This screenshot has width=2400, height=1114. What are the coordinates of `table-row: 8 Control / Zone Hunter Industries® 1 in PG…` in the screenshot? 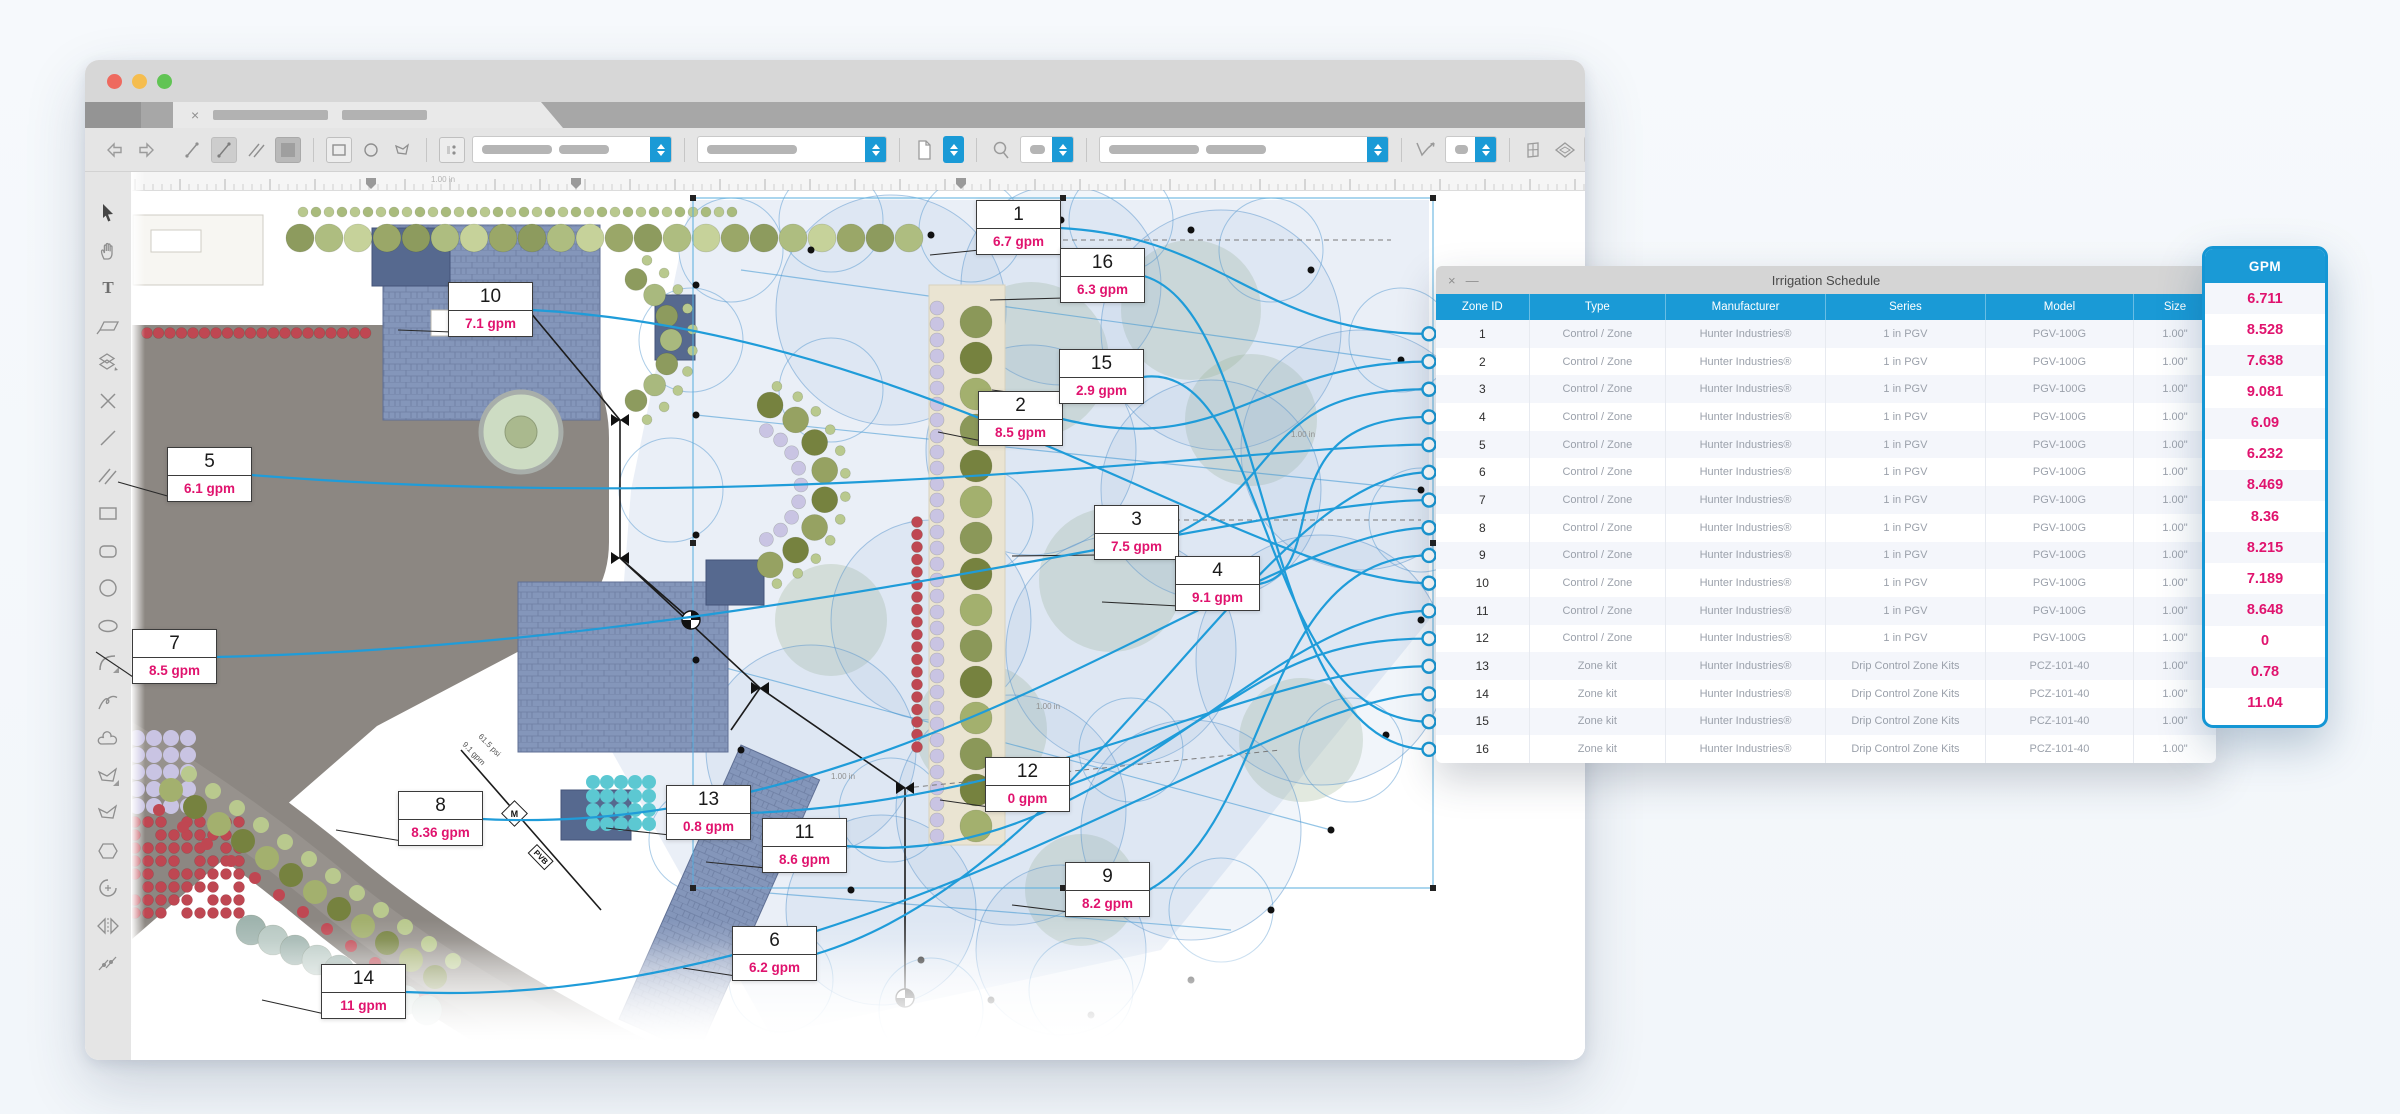 It's located at (1826, 527).